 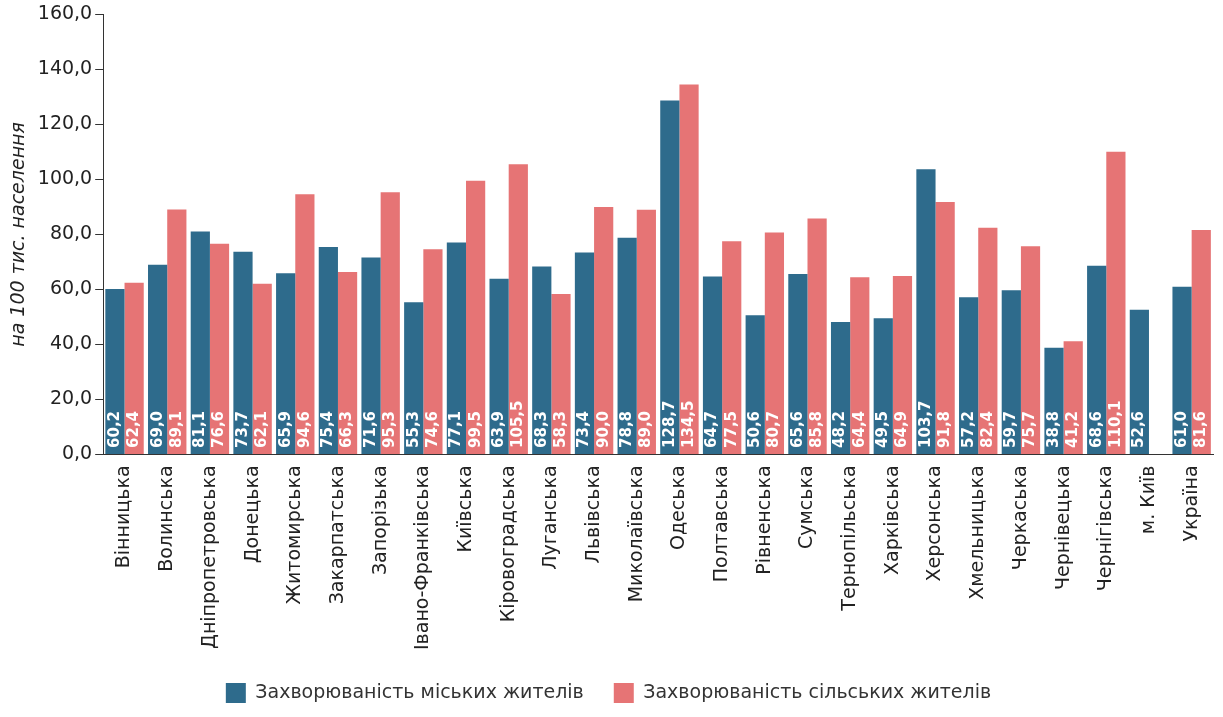 What do you see at coordinates (720, 524) in the screenshot?
I see `x-tick-label: Полтавська` at bounding box center [720, 524].